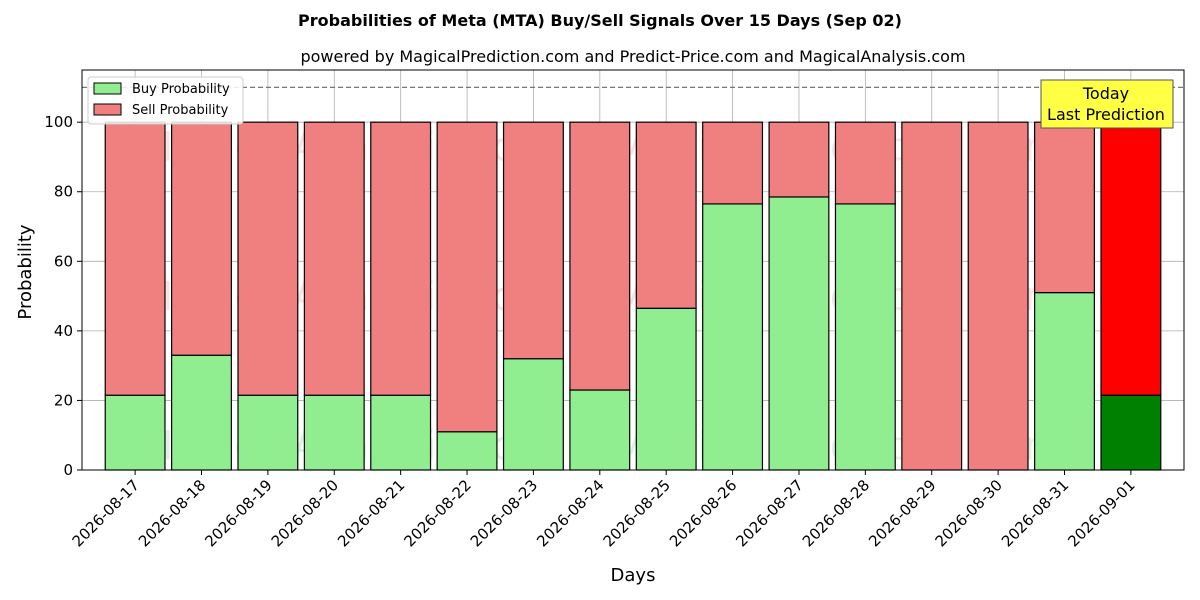  What do you see at coordinates (63, 296) in the screenshot?
I see `y-axis-ticks: 0 20 40 60 80 100` at bounding box center [63, 296].